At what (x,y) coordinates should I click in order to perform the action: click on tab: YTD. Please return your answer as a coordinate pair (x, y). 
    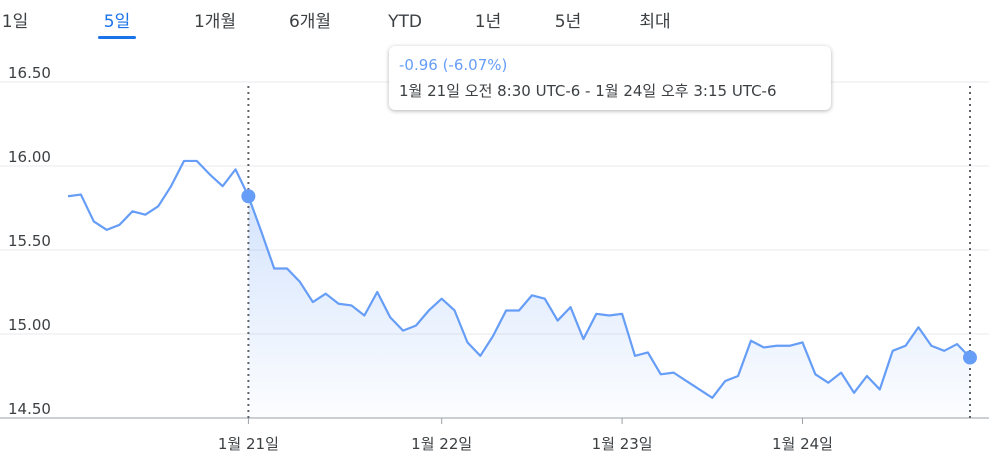
    Looking at the image, I should click on (404, 22).